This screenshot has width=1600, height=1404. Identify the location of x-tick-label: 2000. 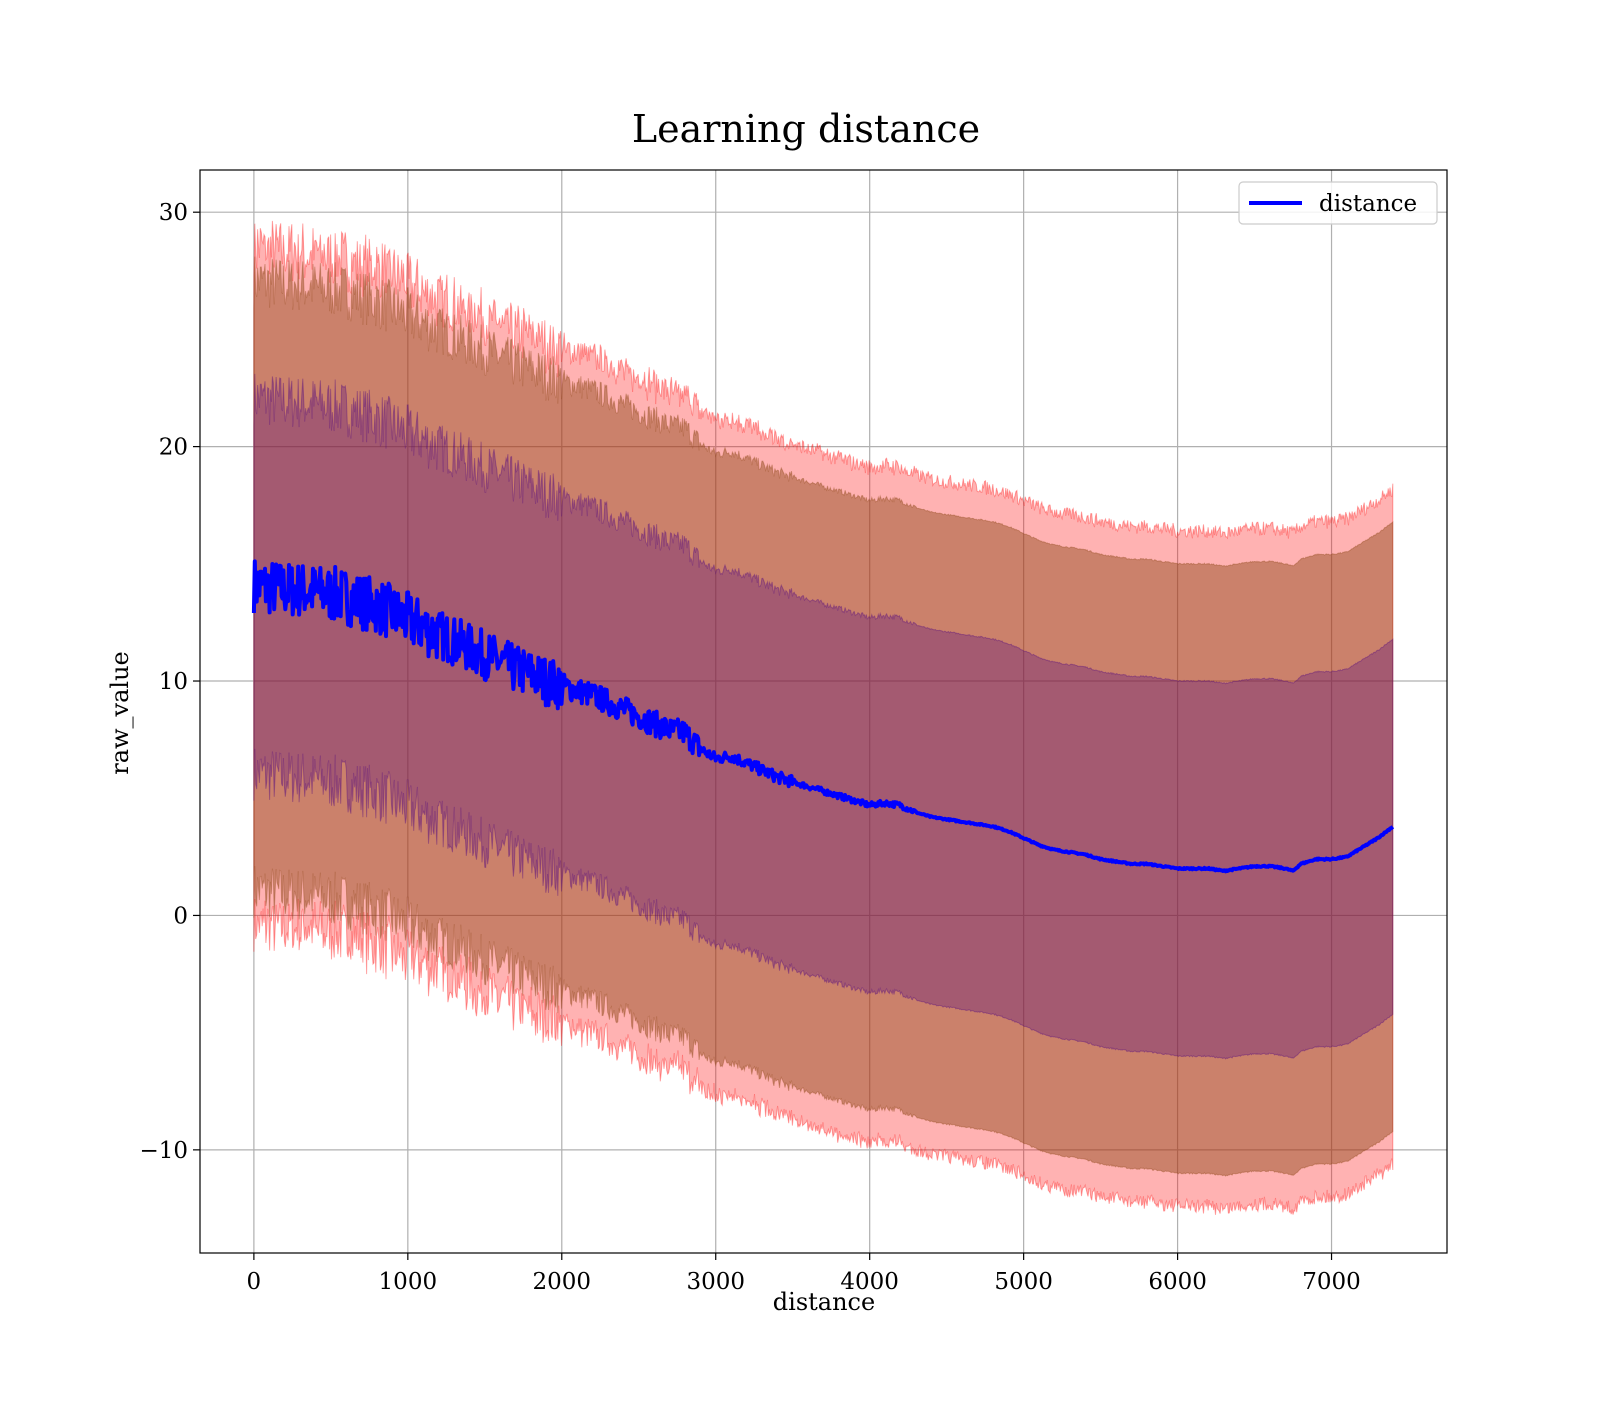
(562, 1282).